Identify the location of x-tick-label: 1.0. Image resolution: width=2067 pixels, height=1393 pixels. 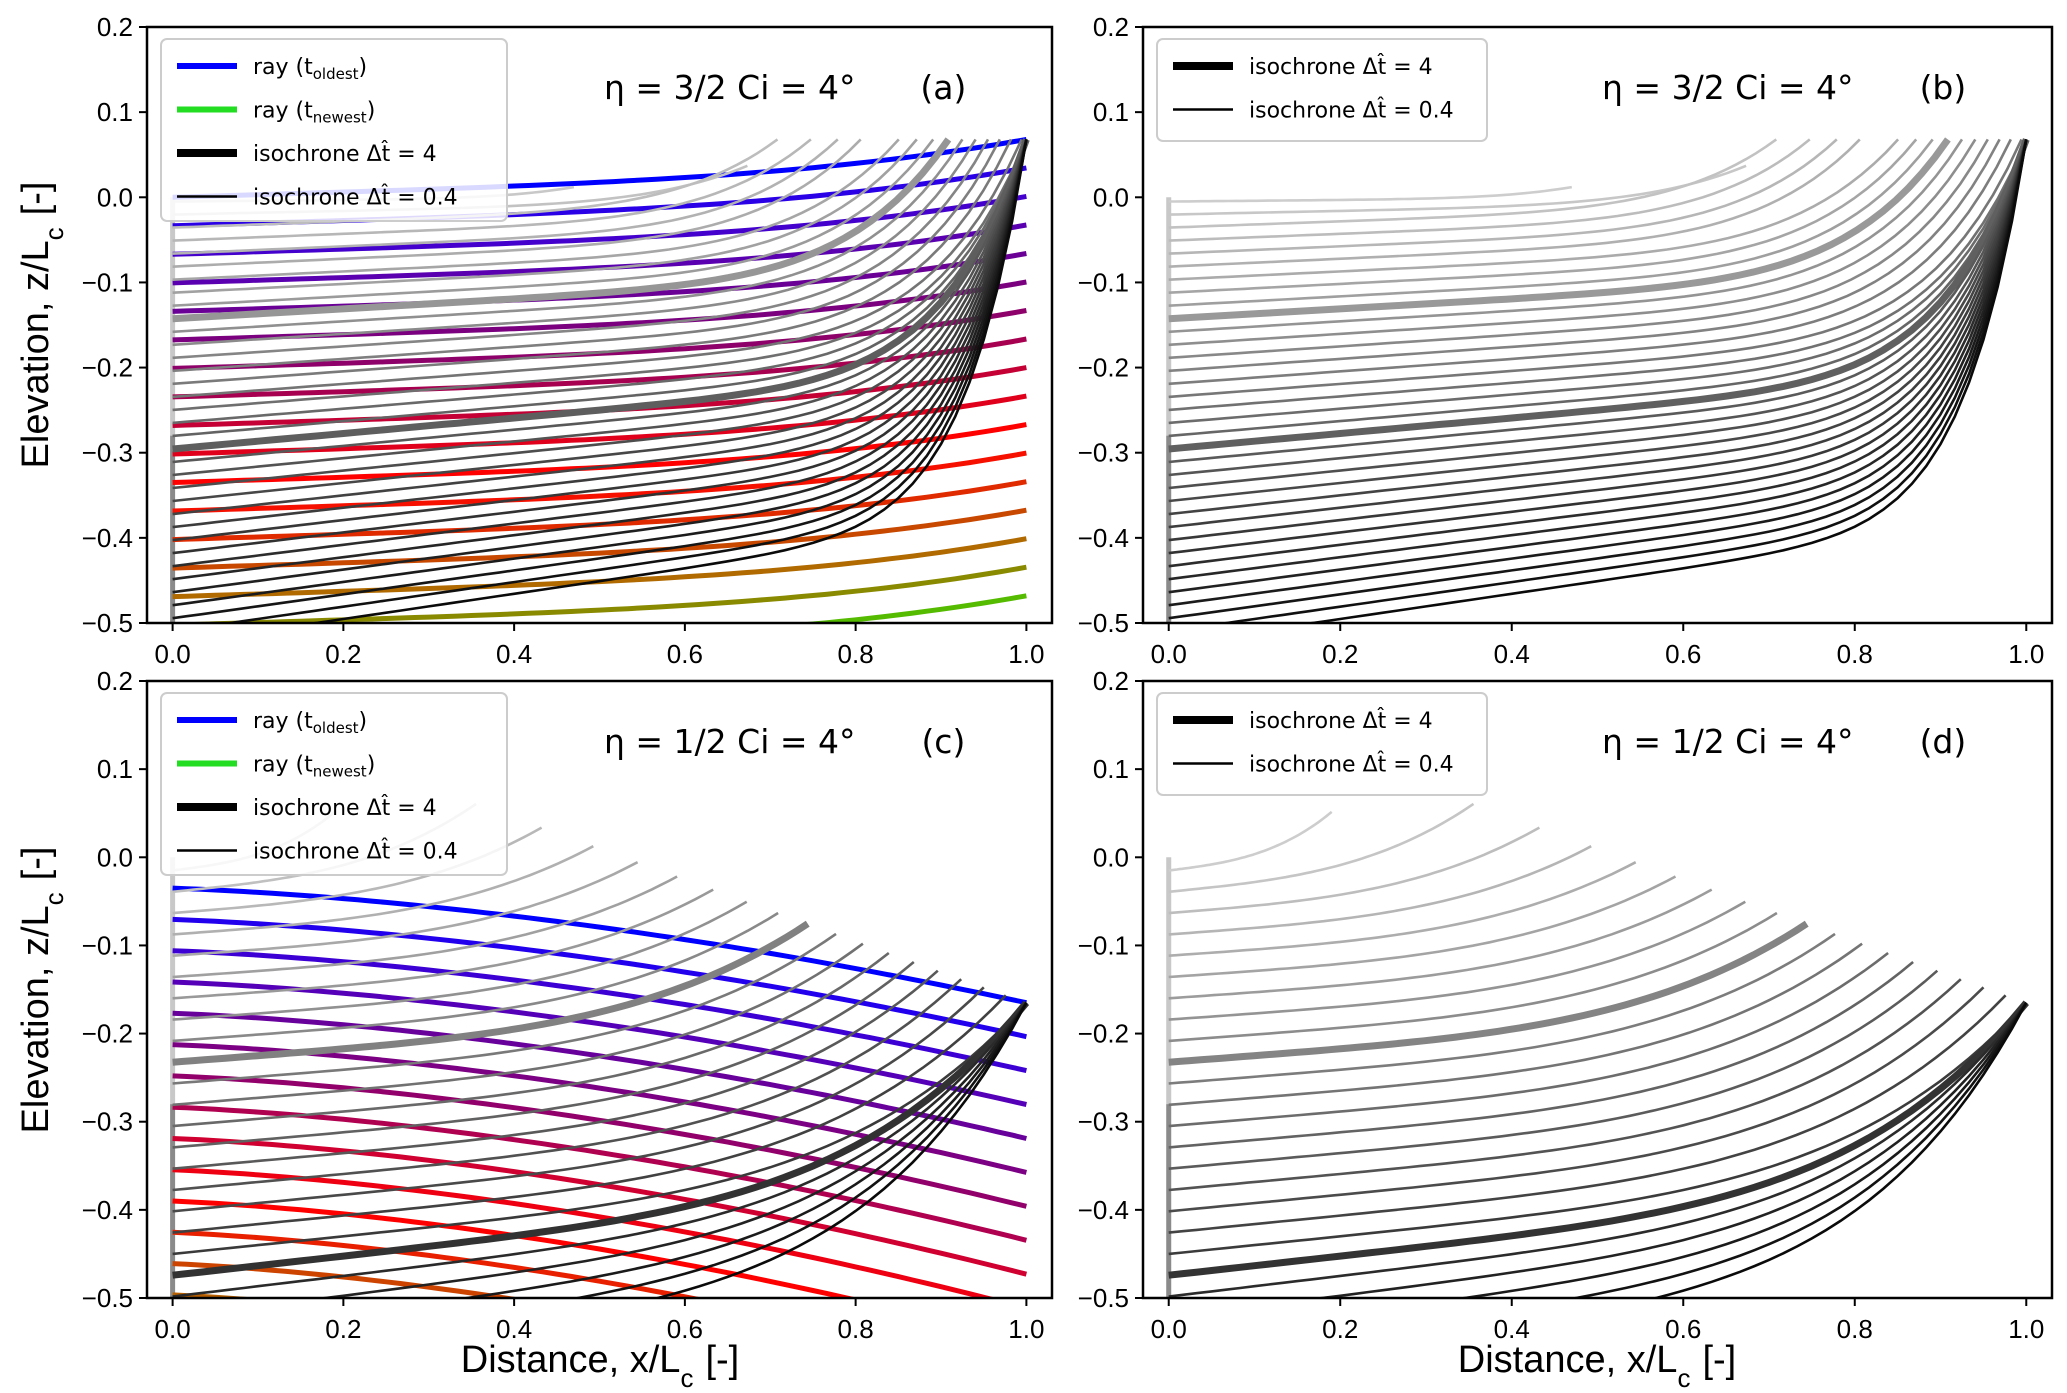
(1026, 1329).